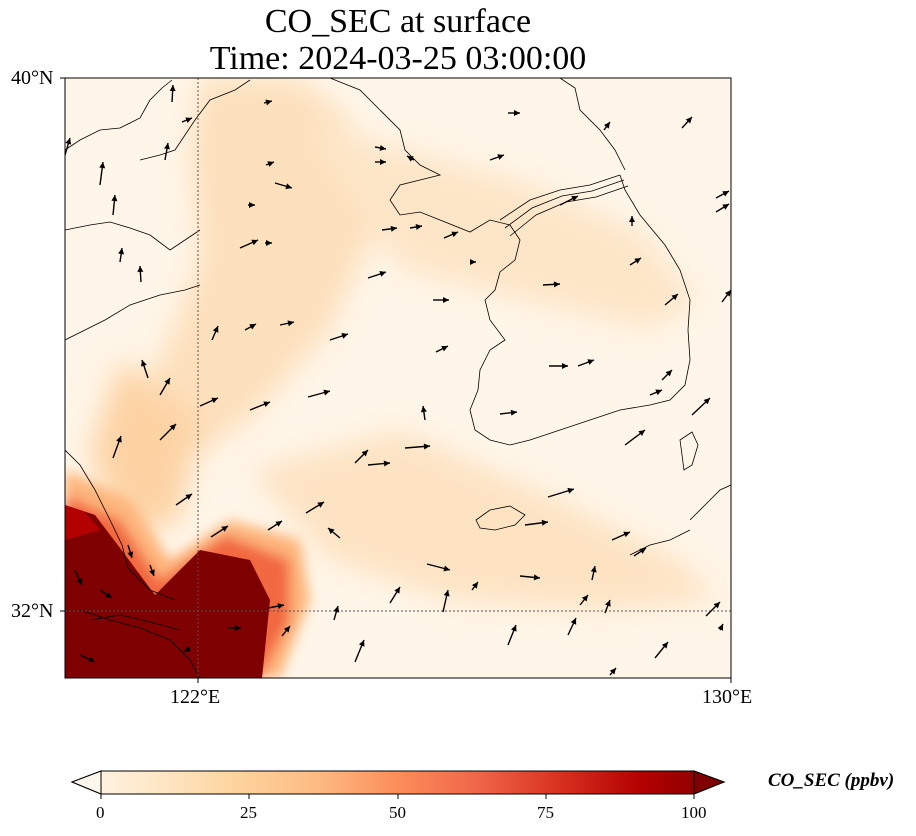 This screenshot has width=916, height=836. Describe the element at coordinates (398, 782) in the screenshot. I see `colorbar-bar` at that location.